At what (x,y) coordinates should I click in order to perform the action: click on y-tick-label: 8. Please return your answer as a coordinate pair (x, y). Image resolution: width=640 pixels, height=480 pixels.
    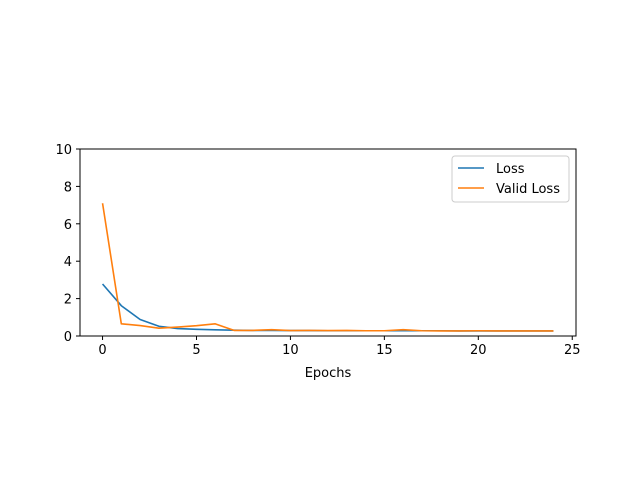
    Looking at the image, I should click on (68, 187).